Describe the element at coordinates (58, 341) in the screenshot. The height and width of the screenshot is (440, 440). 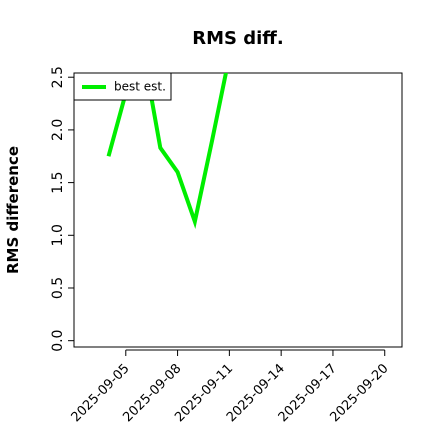
I see `y-tick-label: 0.0` at that location.